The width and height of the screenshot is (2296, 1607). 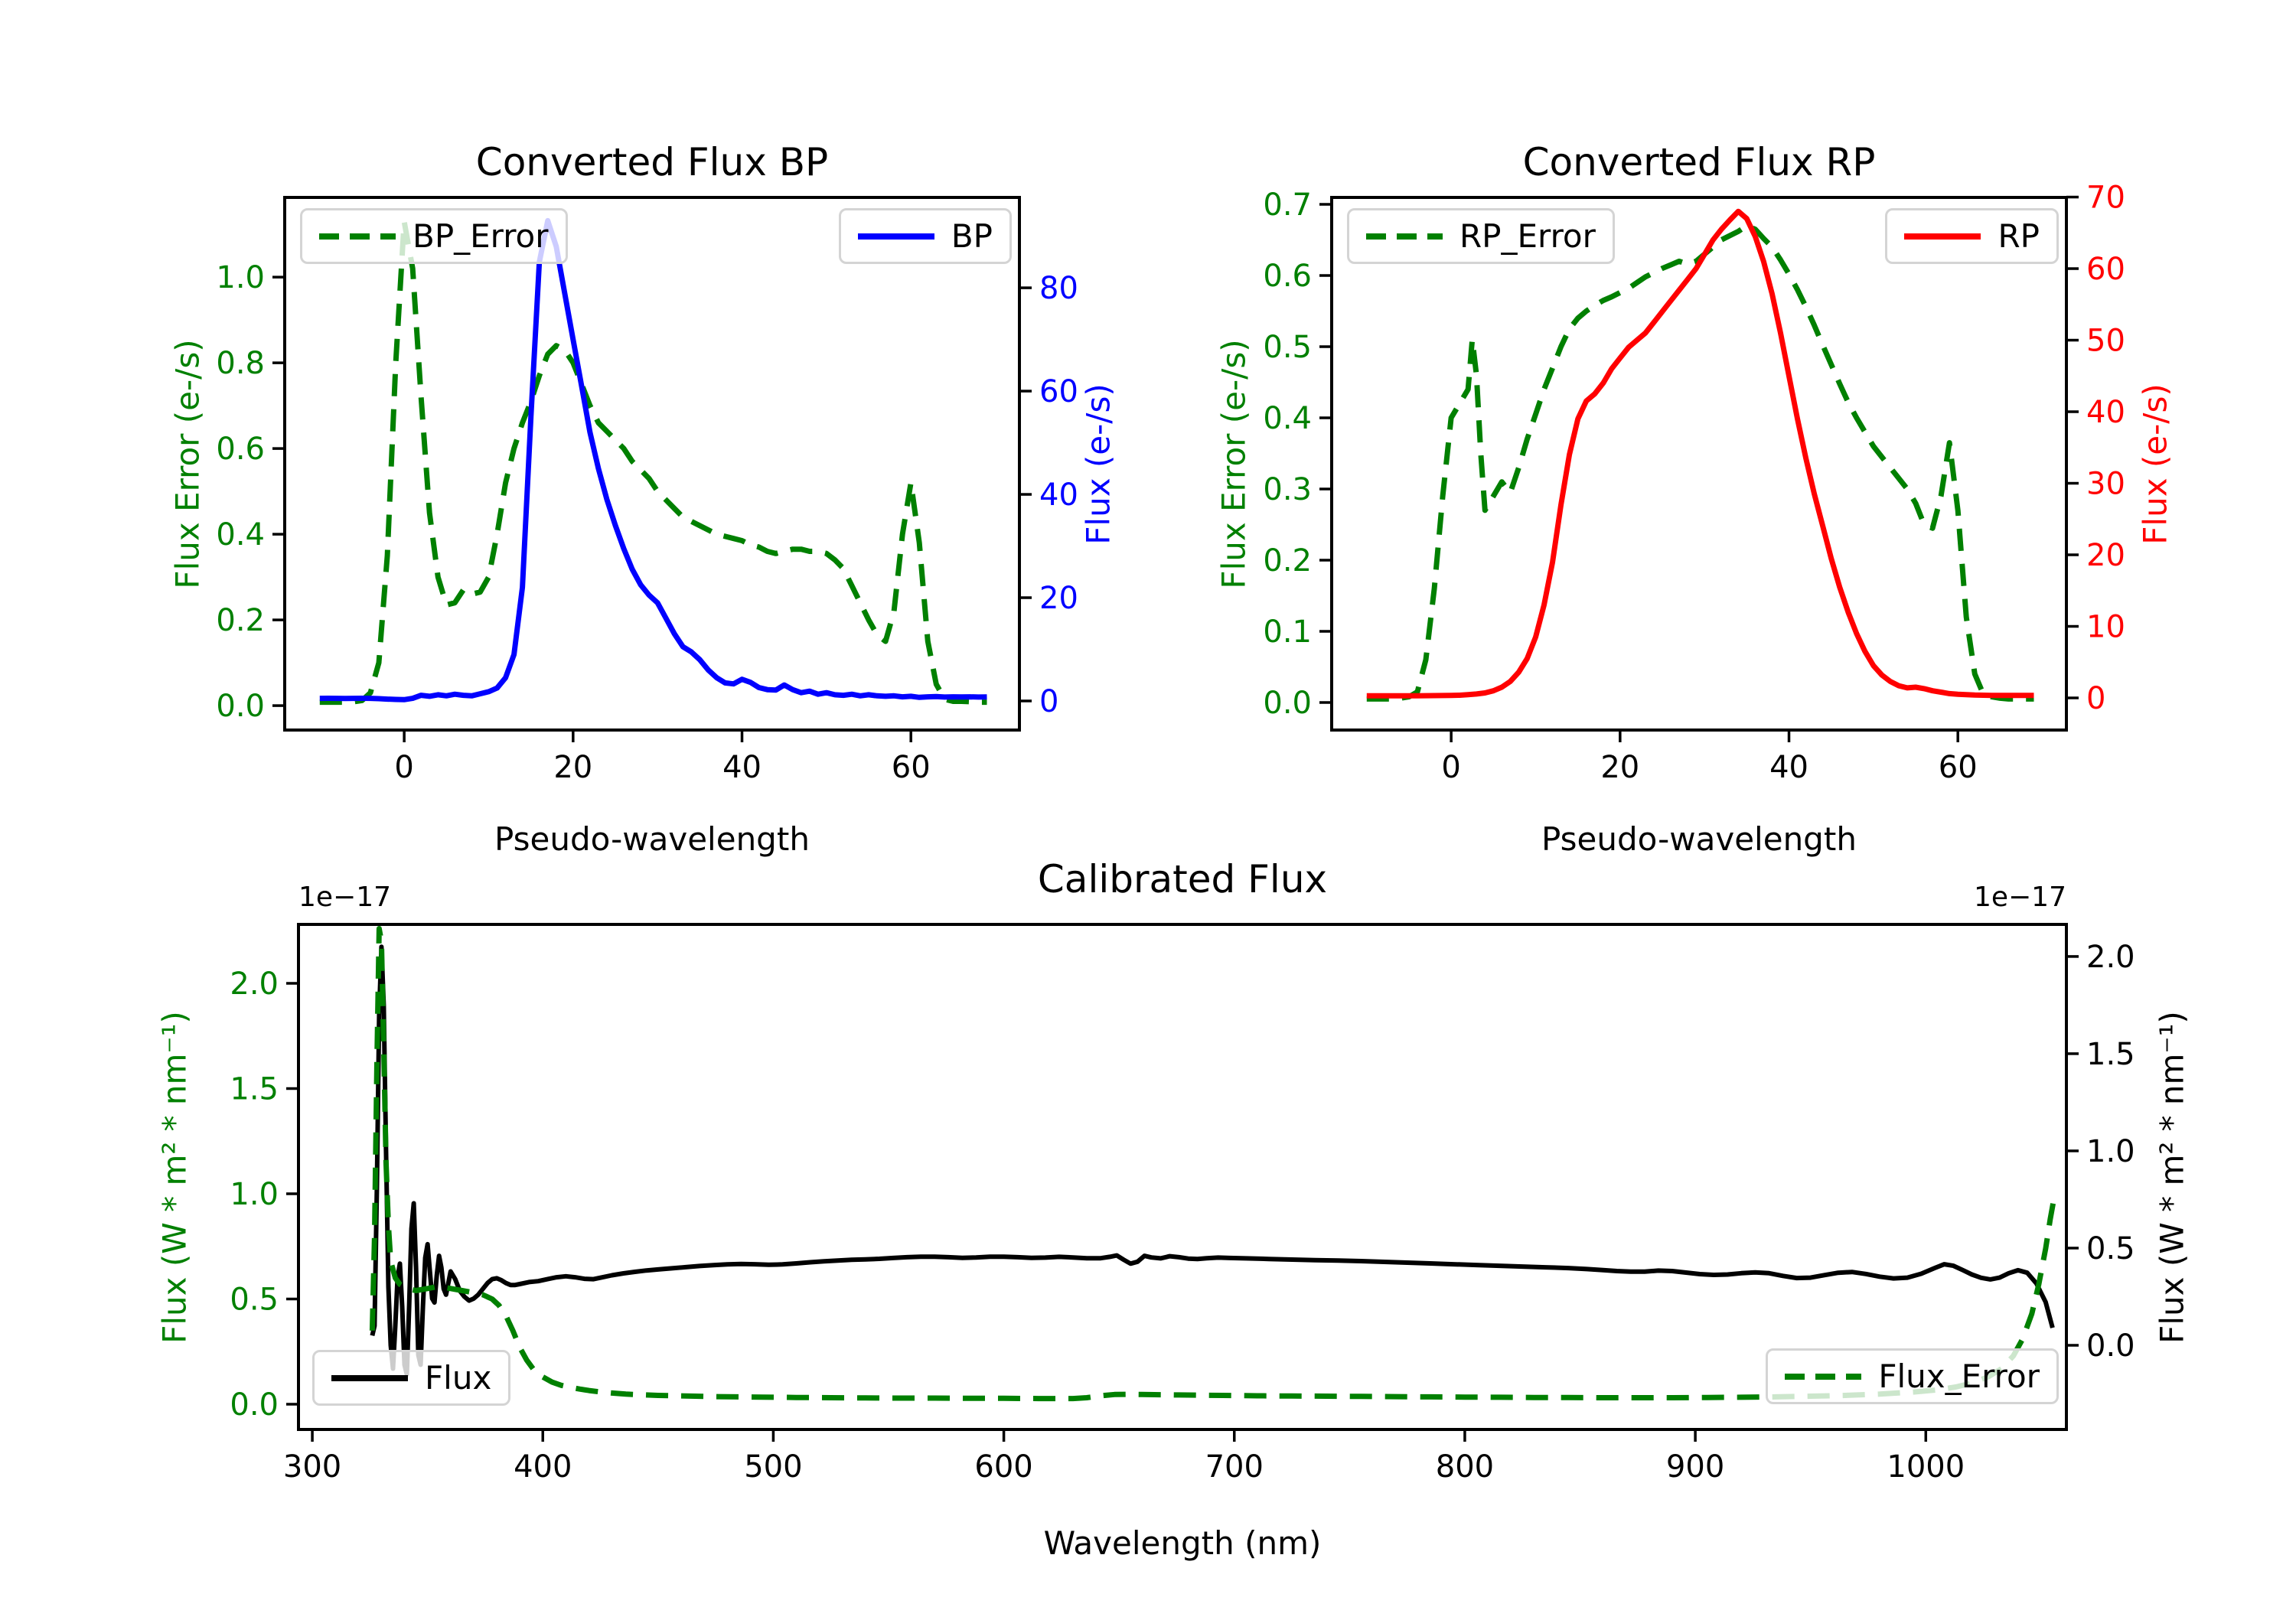 What do you see at coordinates (2105, 341) in the screenshot?
I see `rp-right-y-tick-label: 50` at bounding box center [2105, 341].